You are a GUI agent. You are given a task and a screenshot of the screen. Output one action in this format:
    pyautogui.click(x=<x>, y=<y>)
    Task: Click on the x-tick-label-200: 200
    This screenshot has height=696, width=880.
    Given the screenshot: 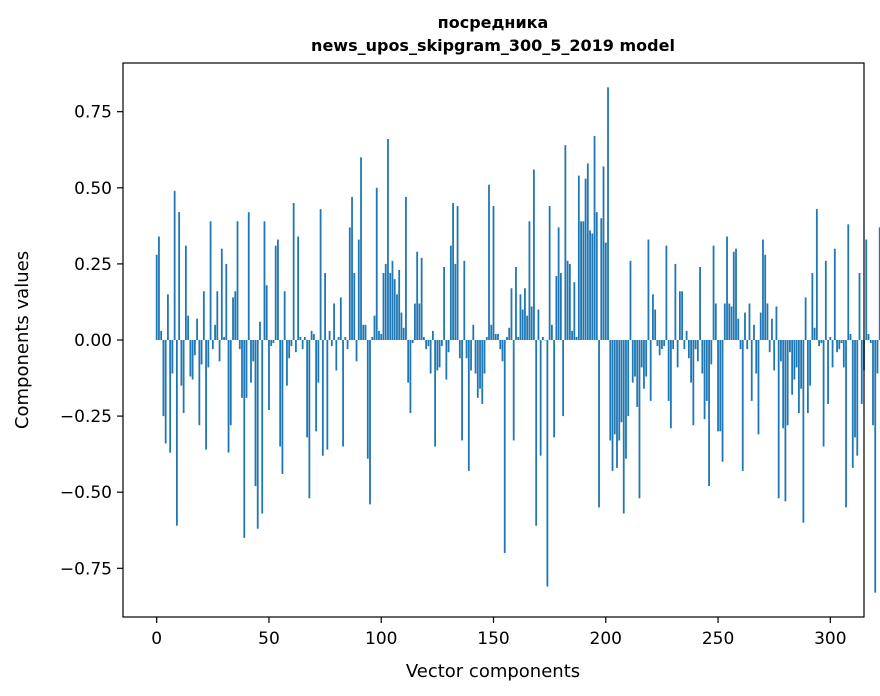 What is the action you would take?
    pyautogui.click(x=606, y=639)
    